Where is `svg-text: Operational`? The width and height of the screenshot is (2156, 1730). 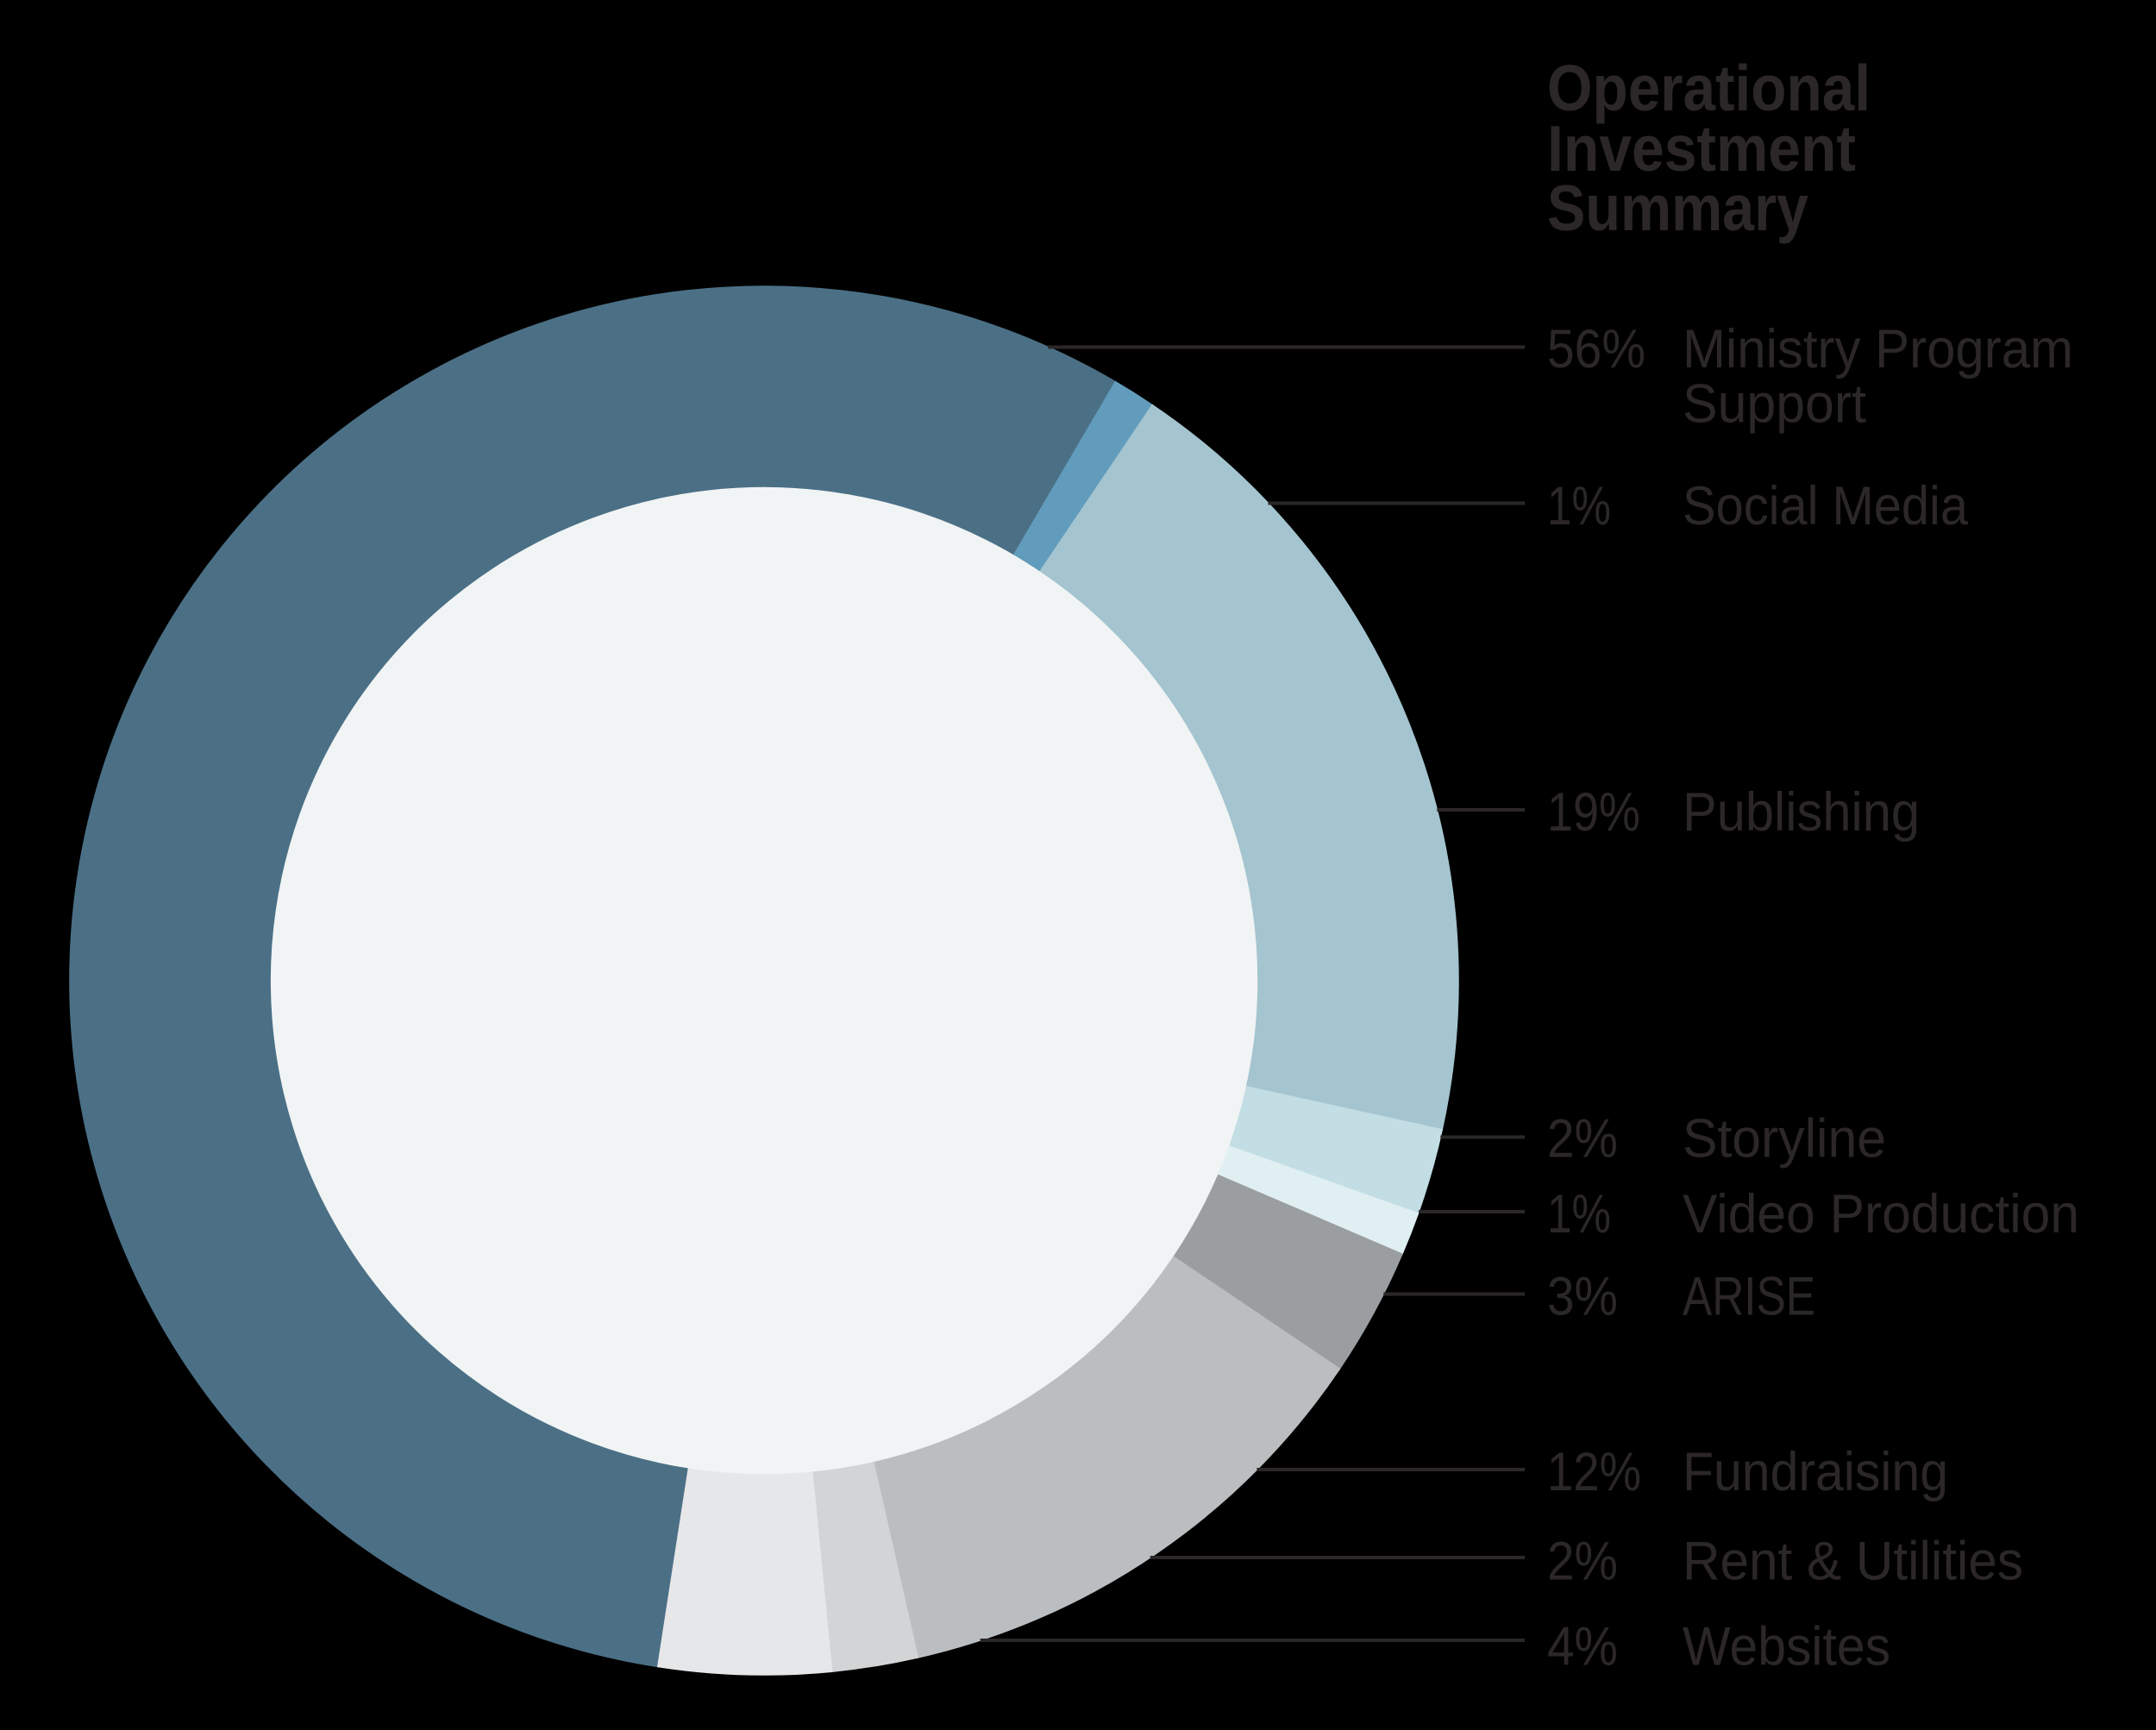
svg-text: Operational is located at coordinates (1709, 88).